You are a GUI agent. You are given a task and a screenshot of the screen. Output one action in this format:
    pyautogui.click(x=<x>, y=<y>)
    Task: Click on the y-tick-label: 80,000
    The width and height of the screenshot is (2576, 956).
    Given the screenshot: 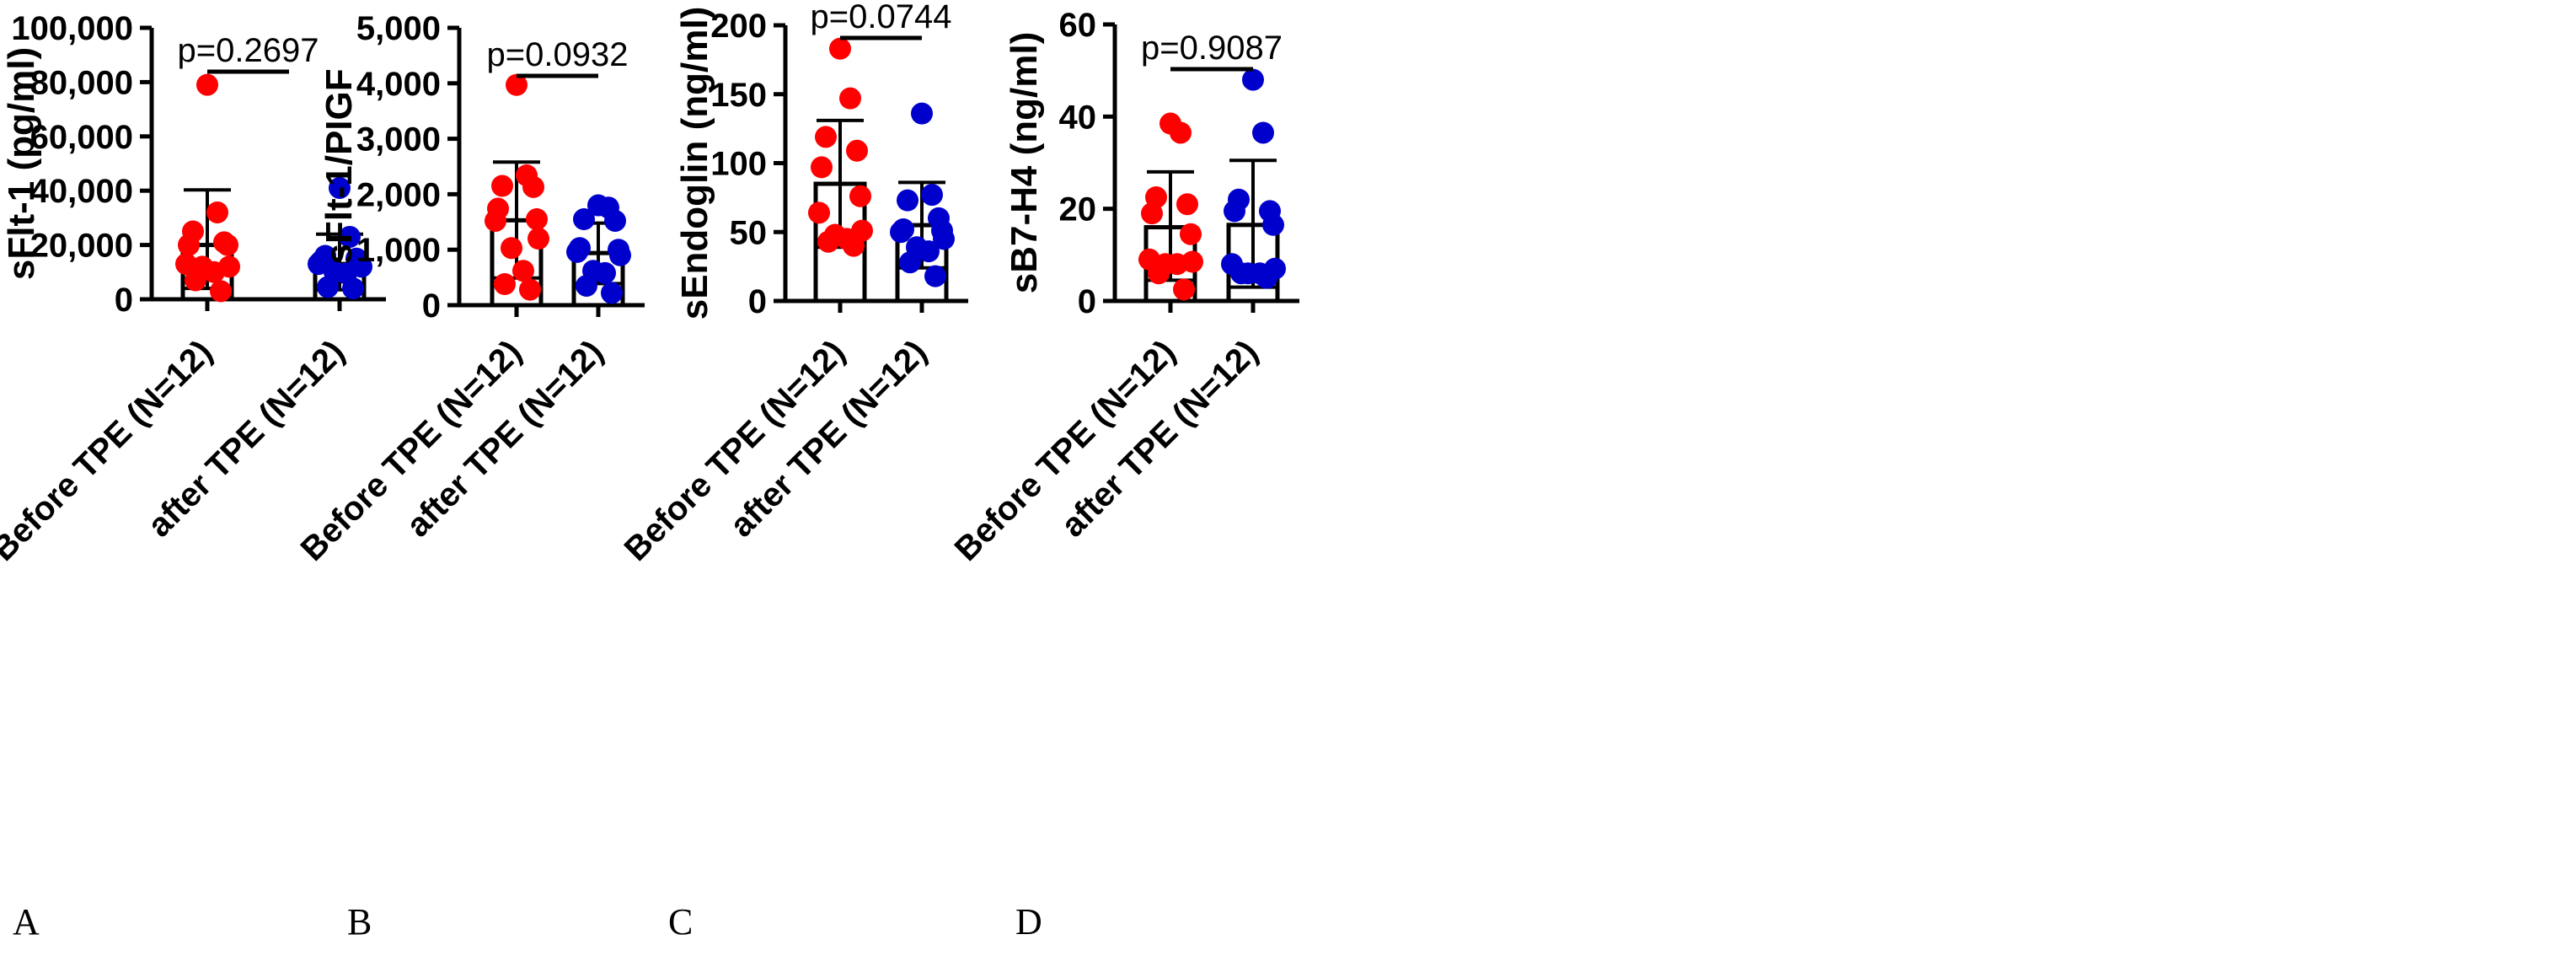 What is the action you would take?
    pyautogui.click(x=82, y=82)
    